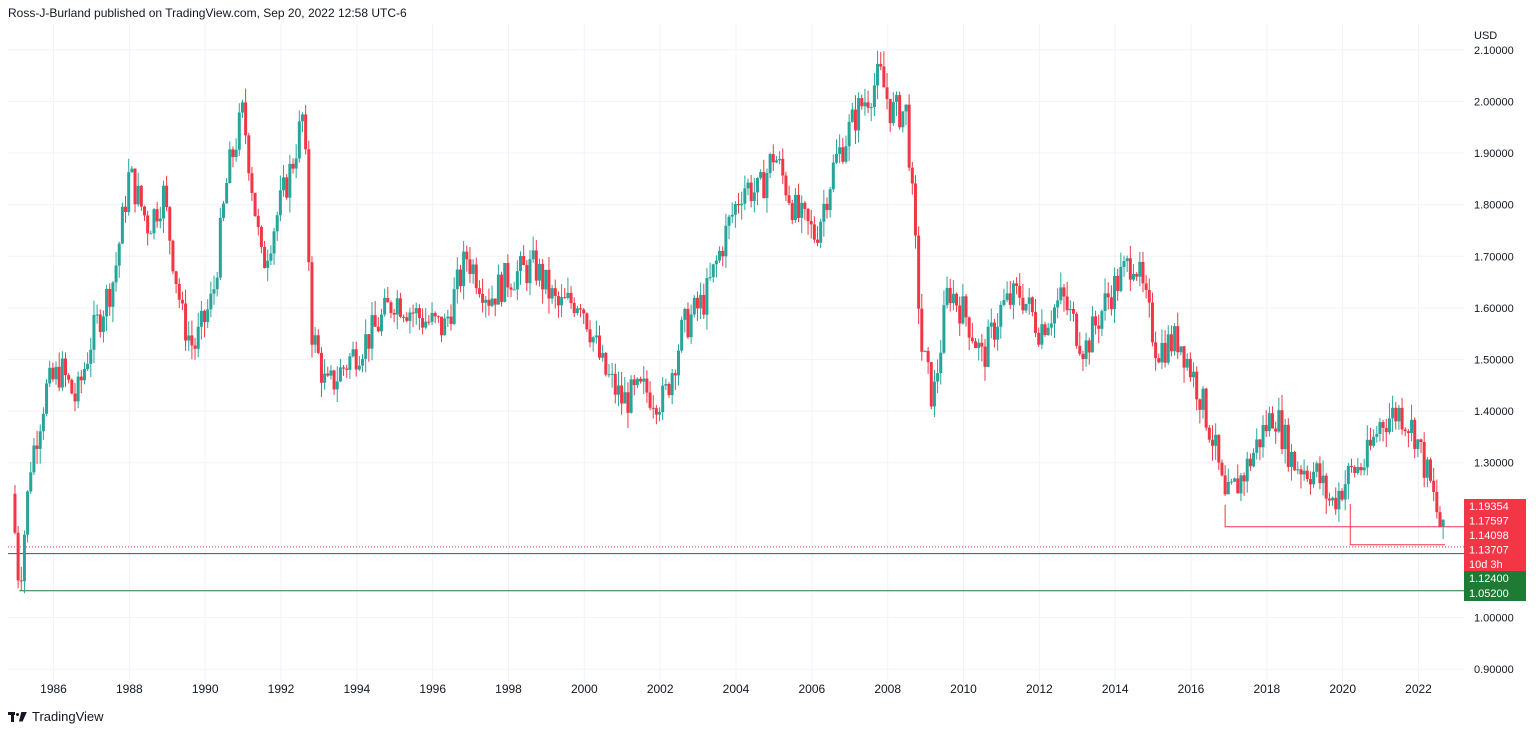 The image size is (1536, 732). I want to click on y-tick-label: 2.00000, so click(1494, 102).